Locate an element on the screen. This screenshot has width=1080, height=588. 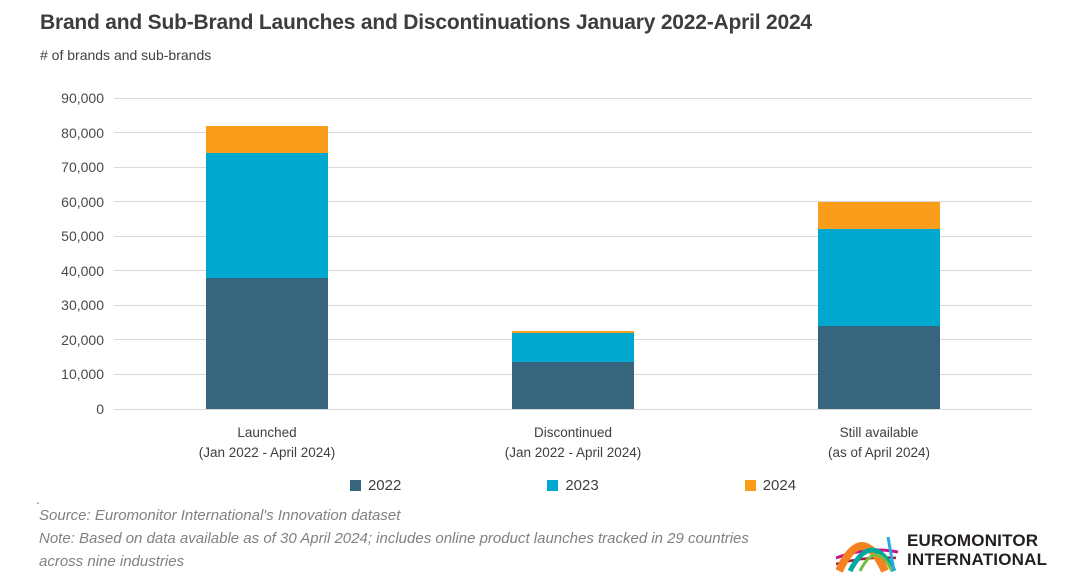
chart-legend: 2022 2023 2024 is located at coordinates (573, 485).